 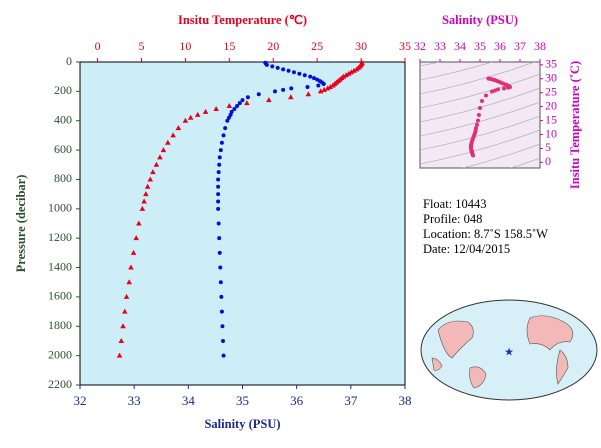 I want to click on inset-y-tick-label: 5, so click(x=548, y=147).